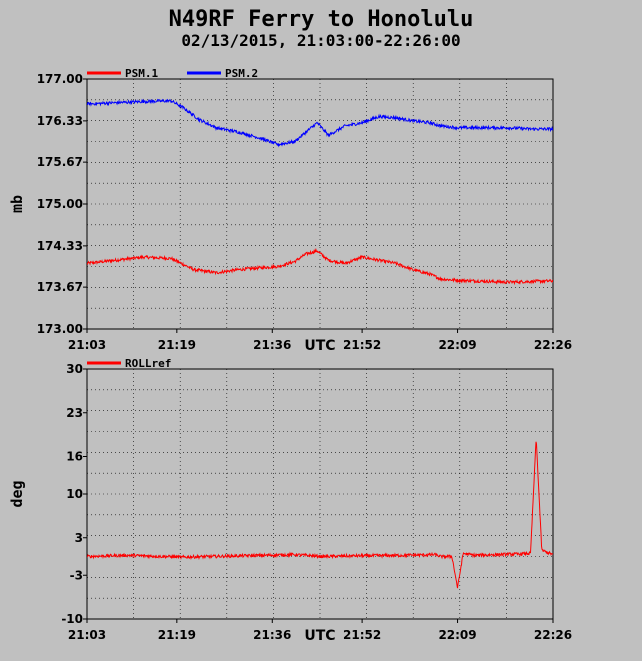  I want to click on legend-entry: PSM.2, so click(241, 73).